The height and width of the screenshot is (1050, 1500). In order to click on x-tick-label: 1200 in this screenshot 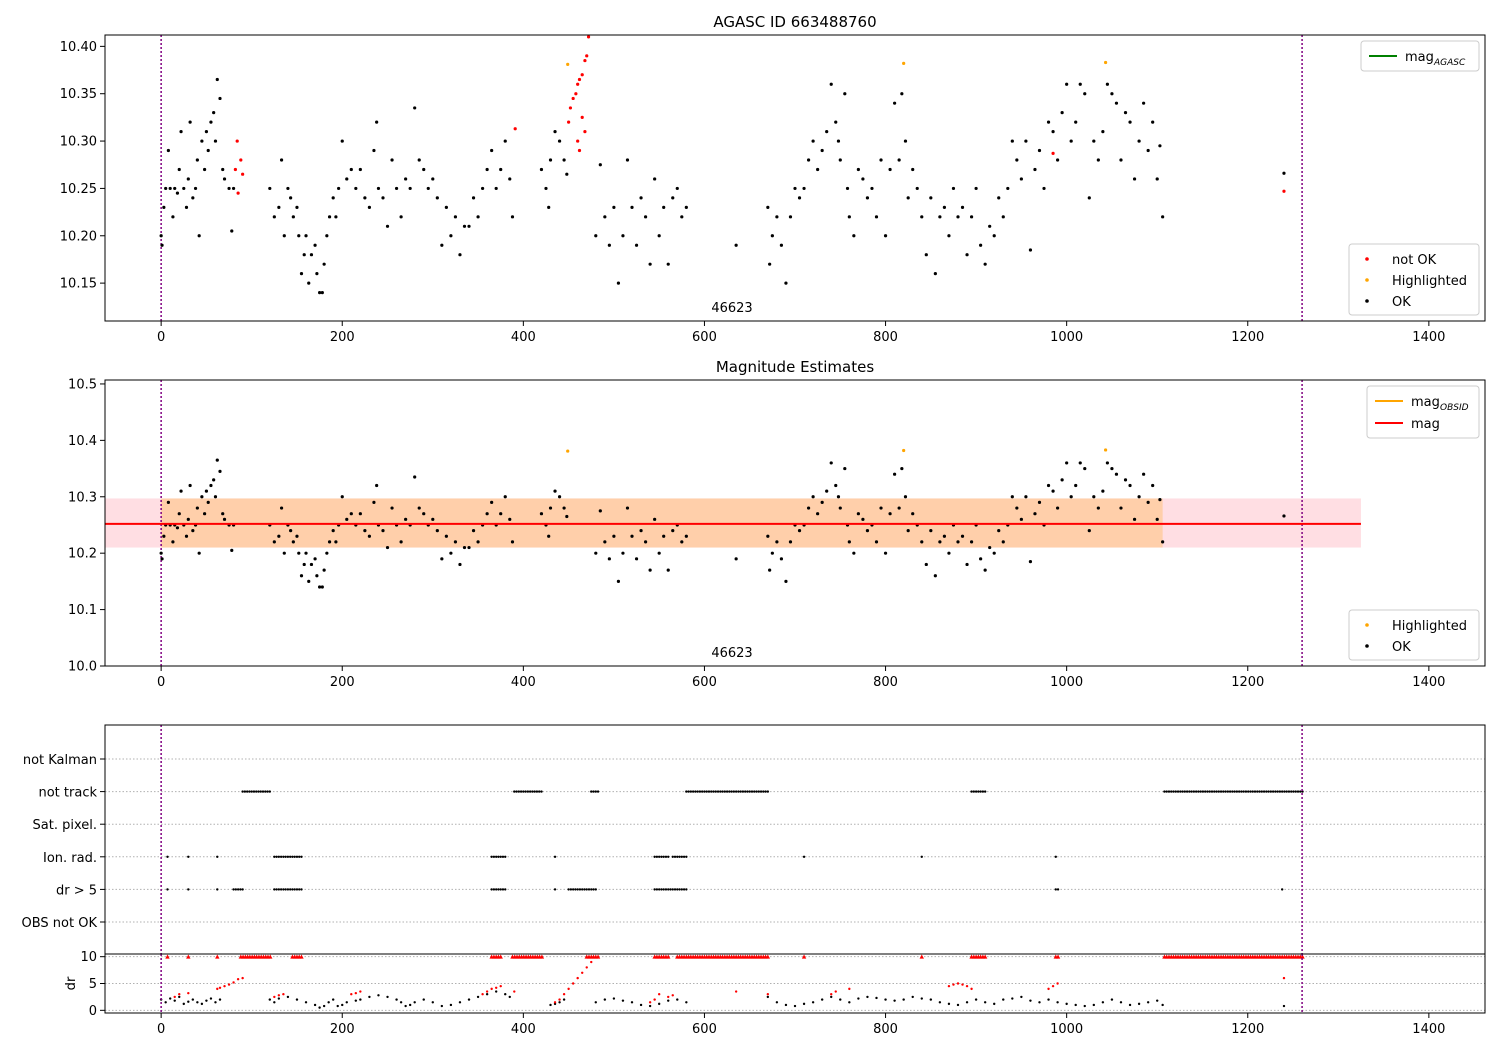, I will do `click(1247, 337)`.